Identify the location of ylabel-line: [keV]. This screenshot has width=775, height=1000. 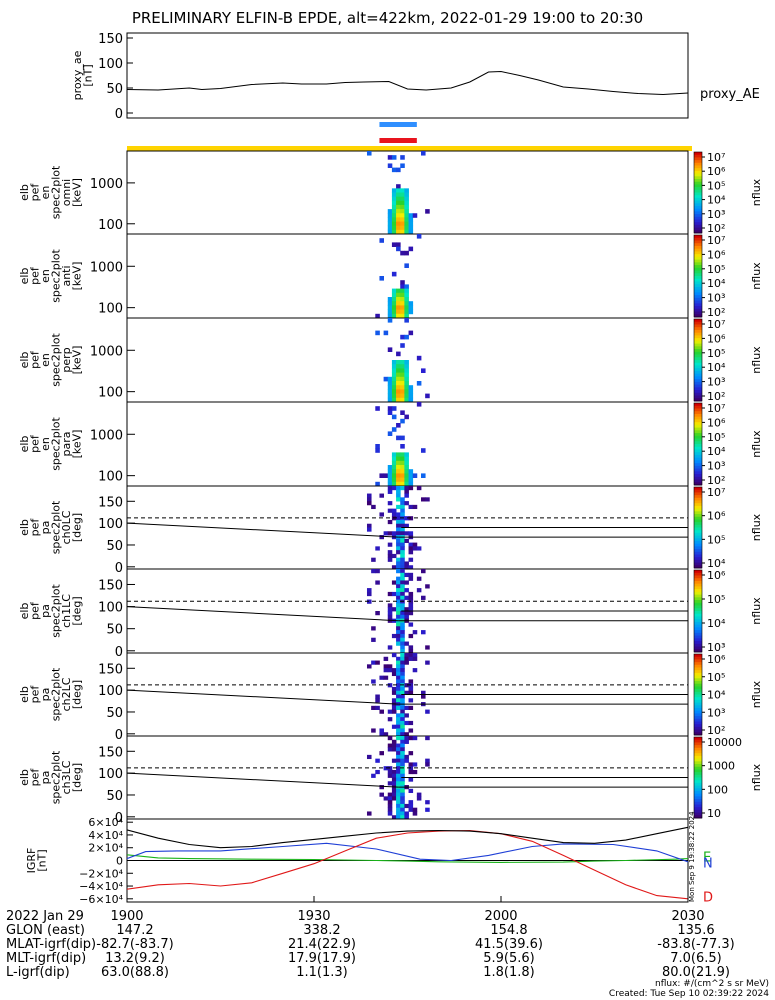
(76, 360).